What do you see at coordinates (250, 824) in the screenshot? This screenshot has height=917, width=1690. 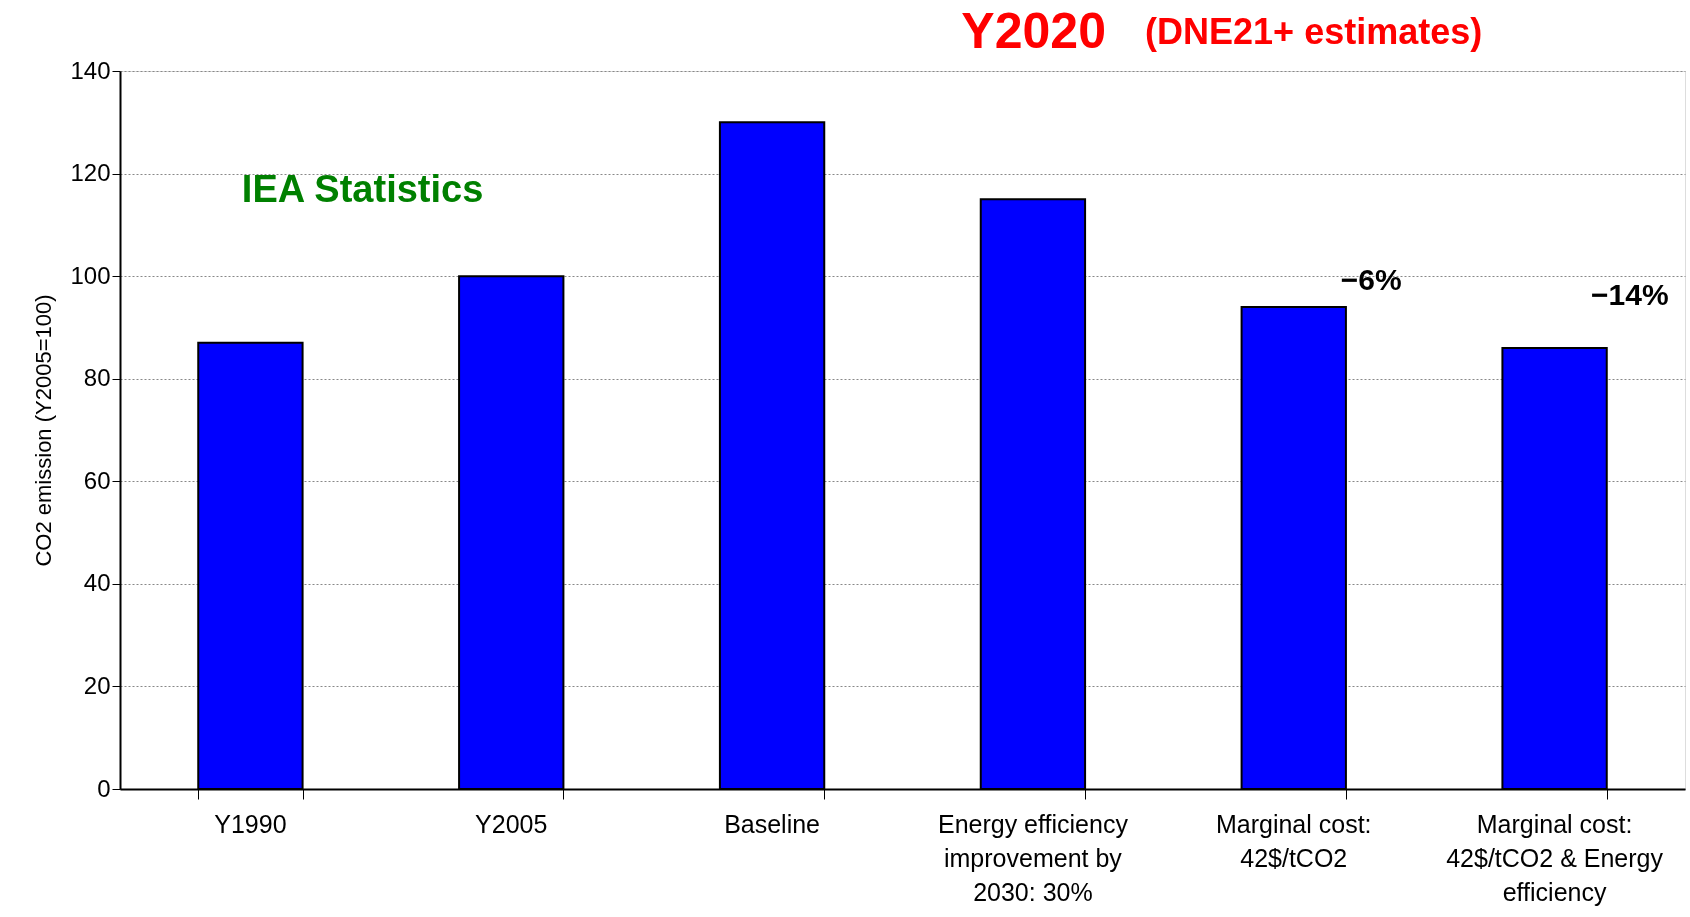 I see `x-tick-label: Y1990` at bounding box center [250, 824].